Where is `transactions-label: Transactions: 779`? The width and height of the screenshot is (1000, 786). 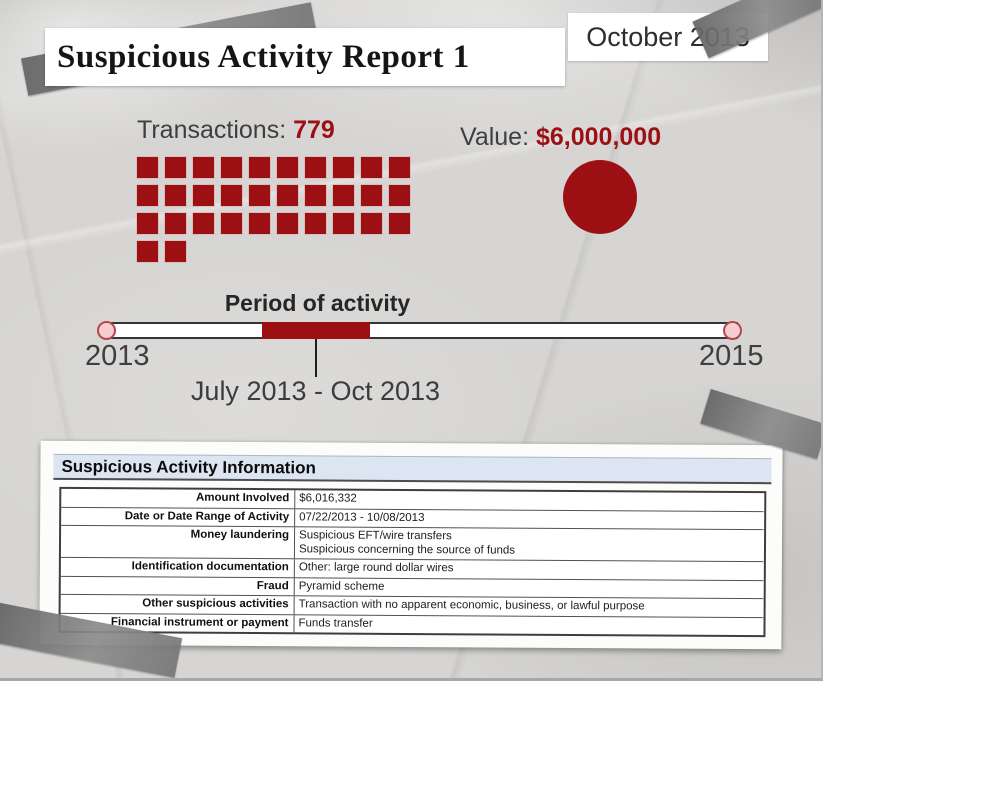
transactions-label: Transactions: 779 is located at coordinates (236, 130).